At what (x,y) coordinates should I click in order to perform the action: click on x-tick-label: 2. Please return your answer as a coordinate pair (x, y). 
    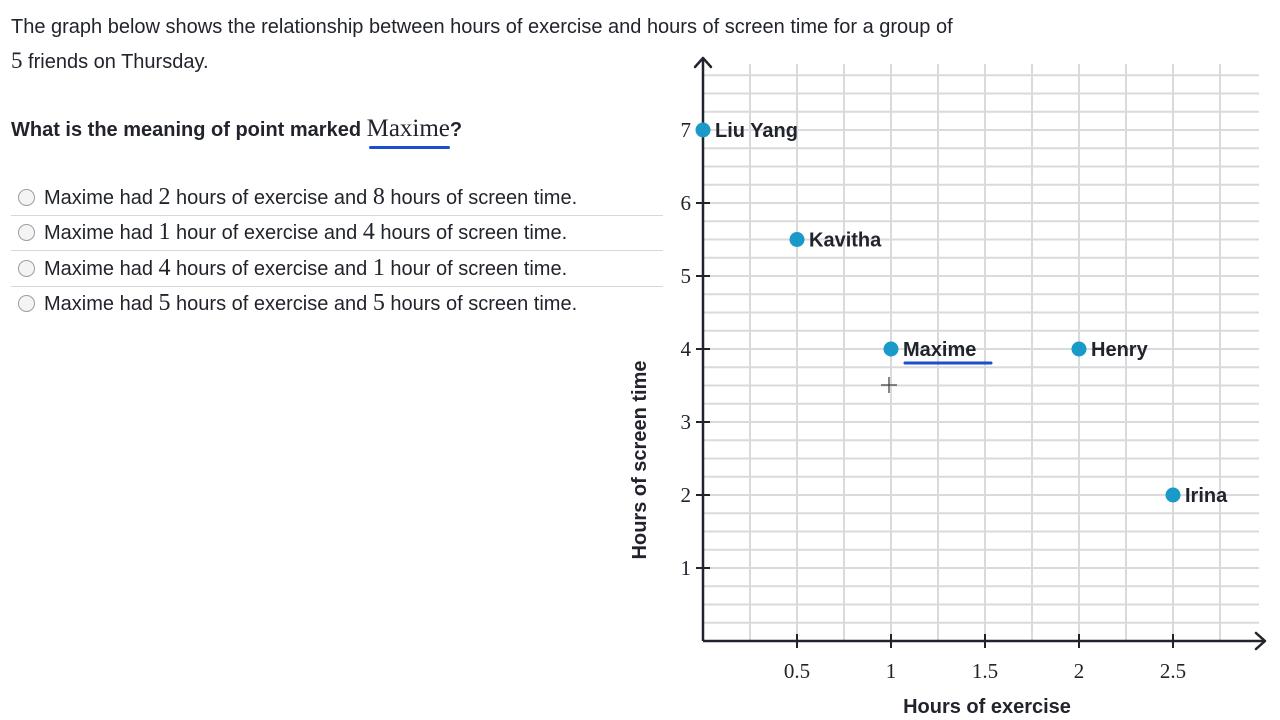
    Looking at the image, I should click on (1079, 671).